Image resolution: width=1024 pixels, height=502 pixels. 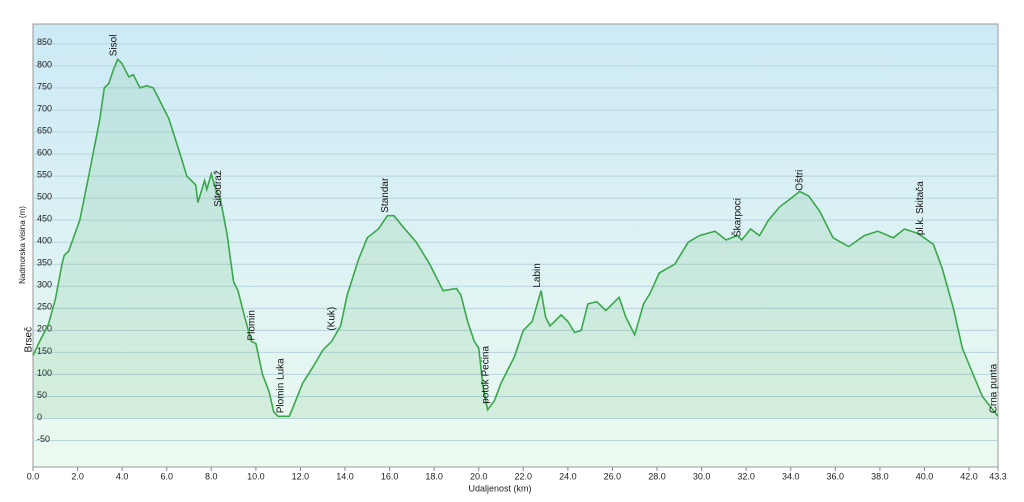 What do you see at coordinates (332, 319) in the screenshot?
I see `place-label: (Kuk)` at bounding box center [332, 319].